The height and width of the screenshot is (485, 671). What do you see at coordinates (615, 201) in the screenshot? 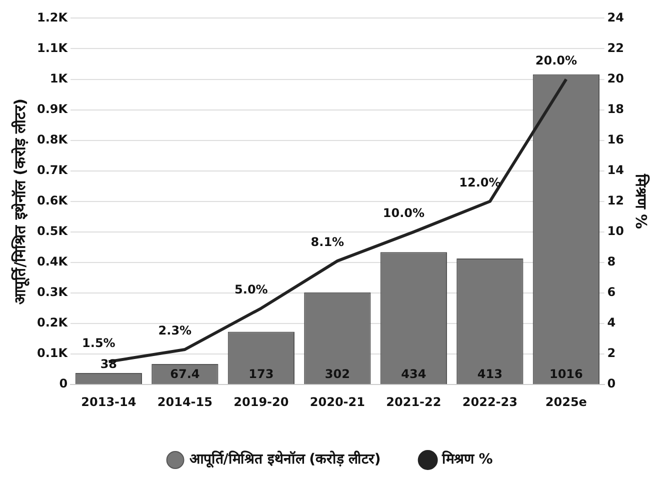
I see `y2-tick-label: 12` at bounding box center [615, 201].